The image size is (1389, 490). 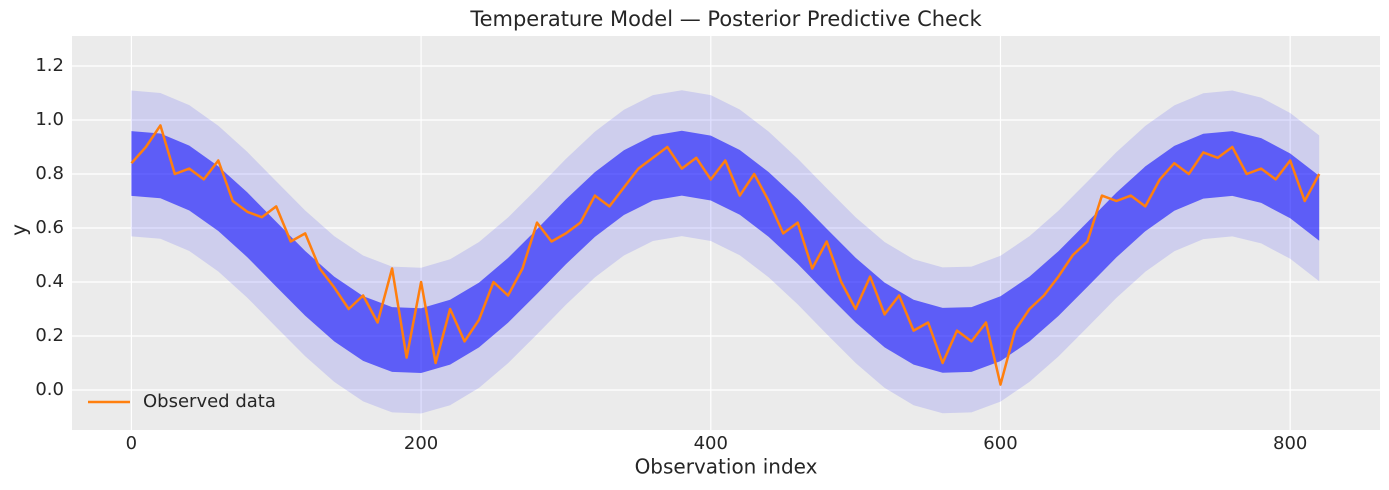 I want to click on y-tick-label: 0.8, so click(x=49, y=173).